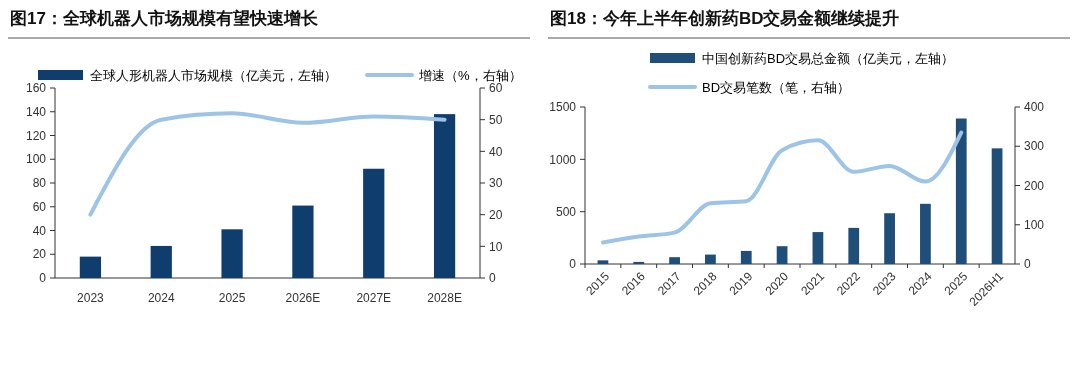 The image size is (1080, 389). Describe the element at coordinates (496, 214) in the screenshot. I see `y2-tick-label: 20` at that location.